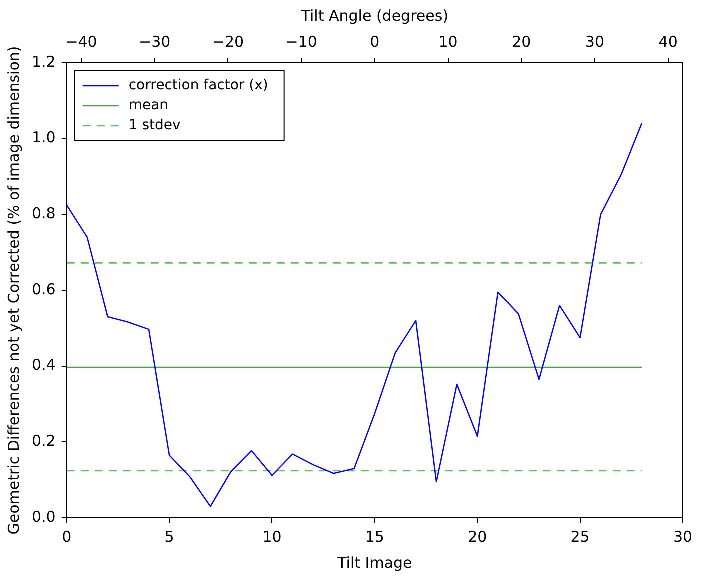  I want to click on x2-tick-label: 0, so click(375, 41).